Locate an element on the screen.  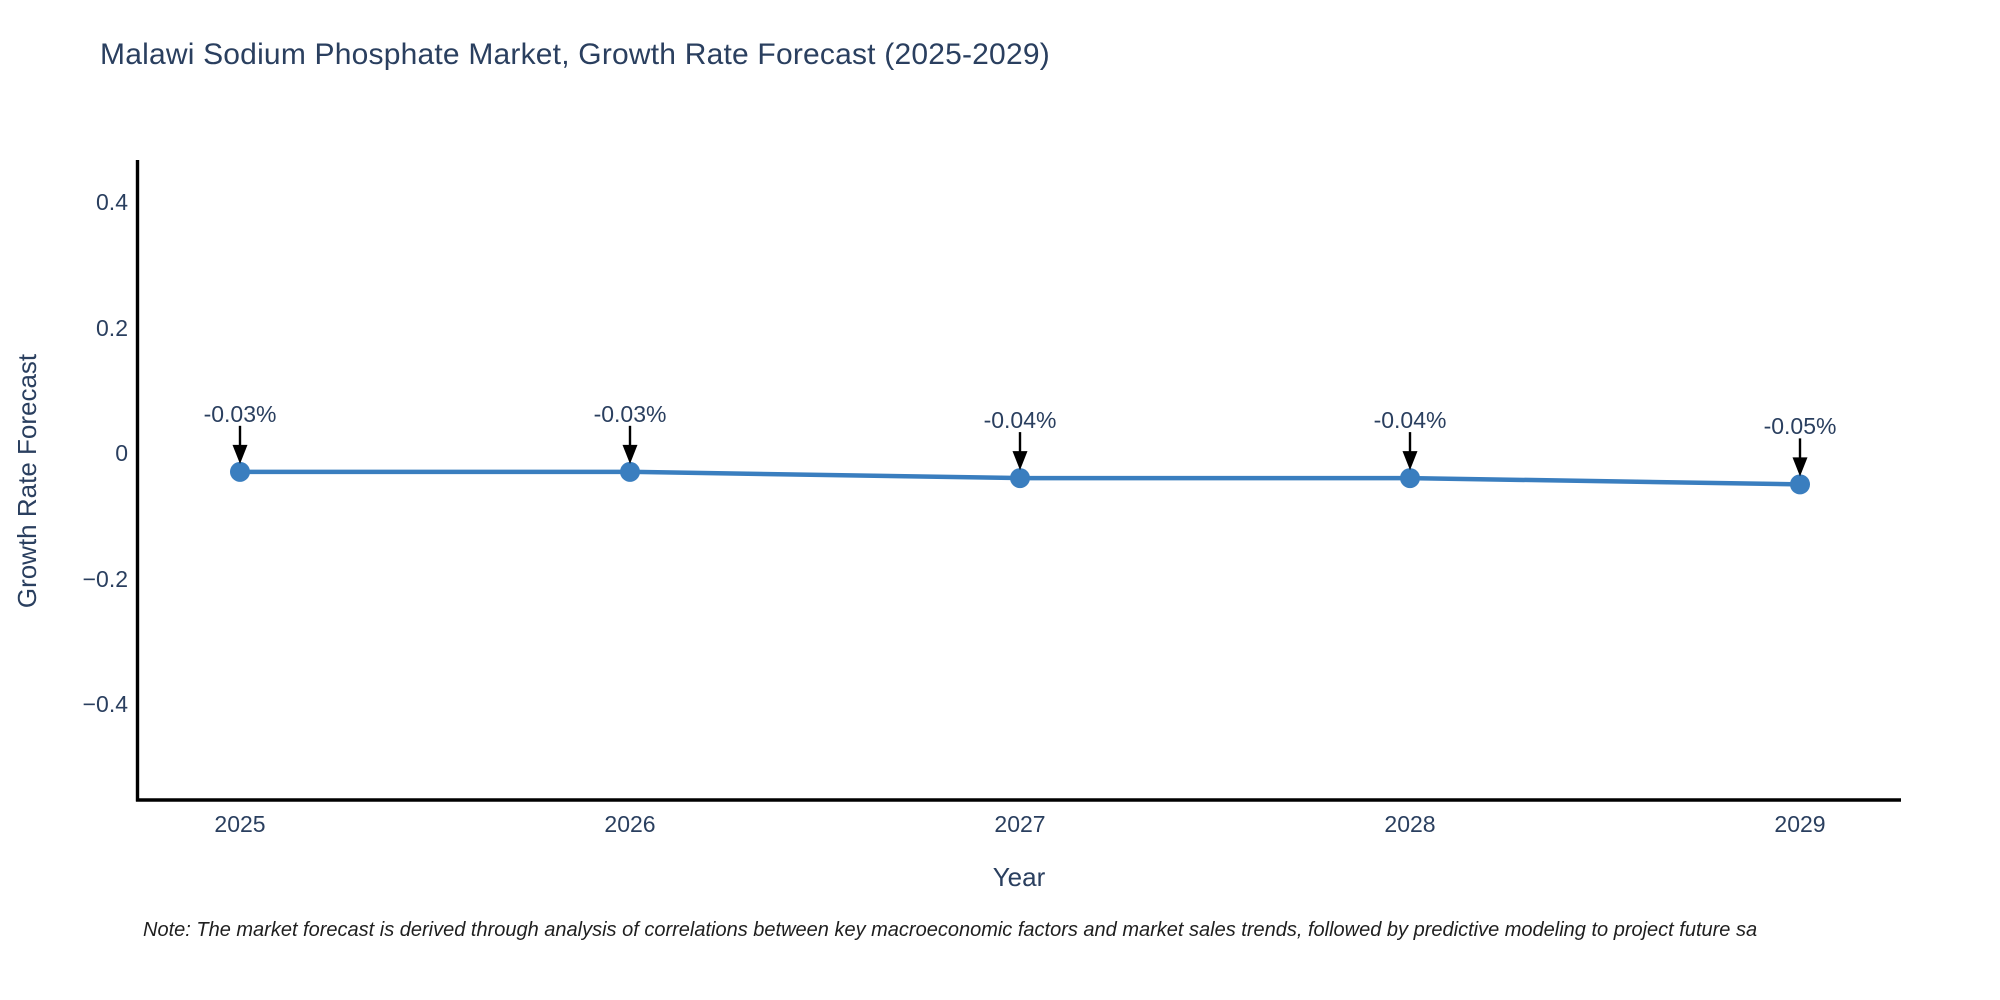
x-tick-label: 2026 is located at coordinates (630, 824).